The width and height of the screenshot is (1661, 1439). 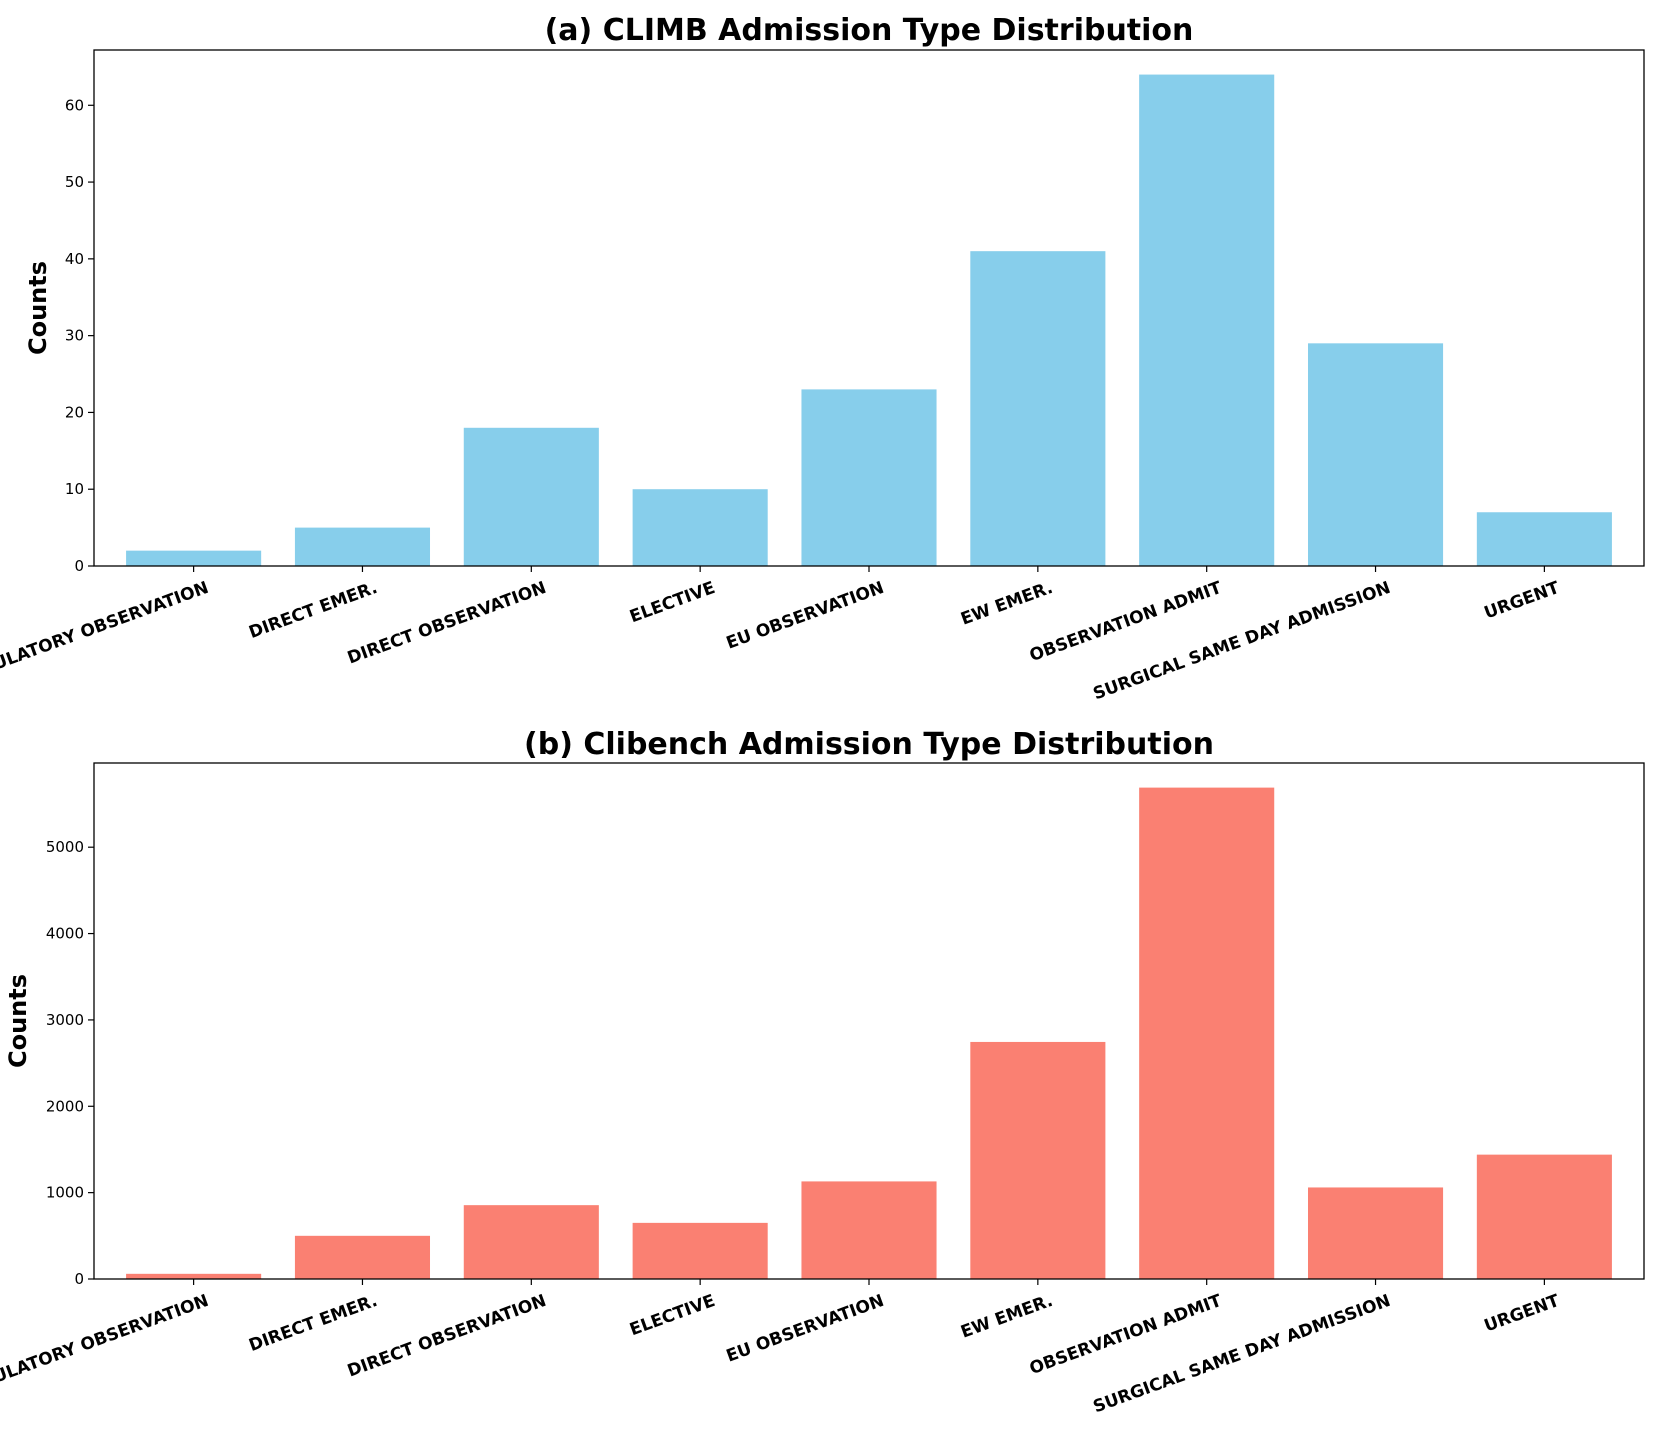 I want to click on y-tick-label: 2000, so click(x=65, y=1106).